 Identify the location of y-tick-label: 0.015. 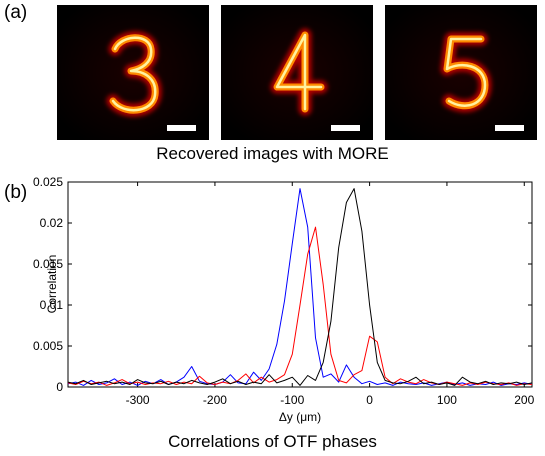
(48, 264).